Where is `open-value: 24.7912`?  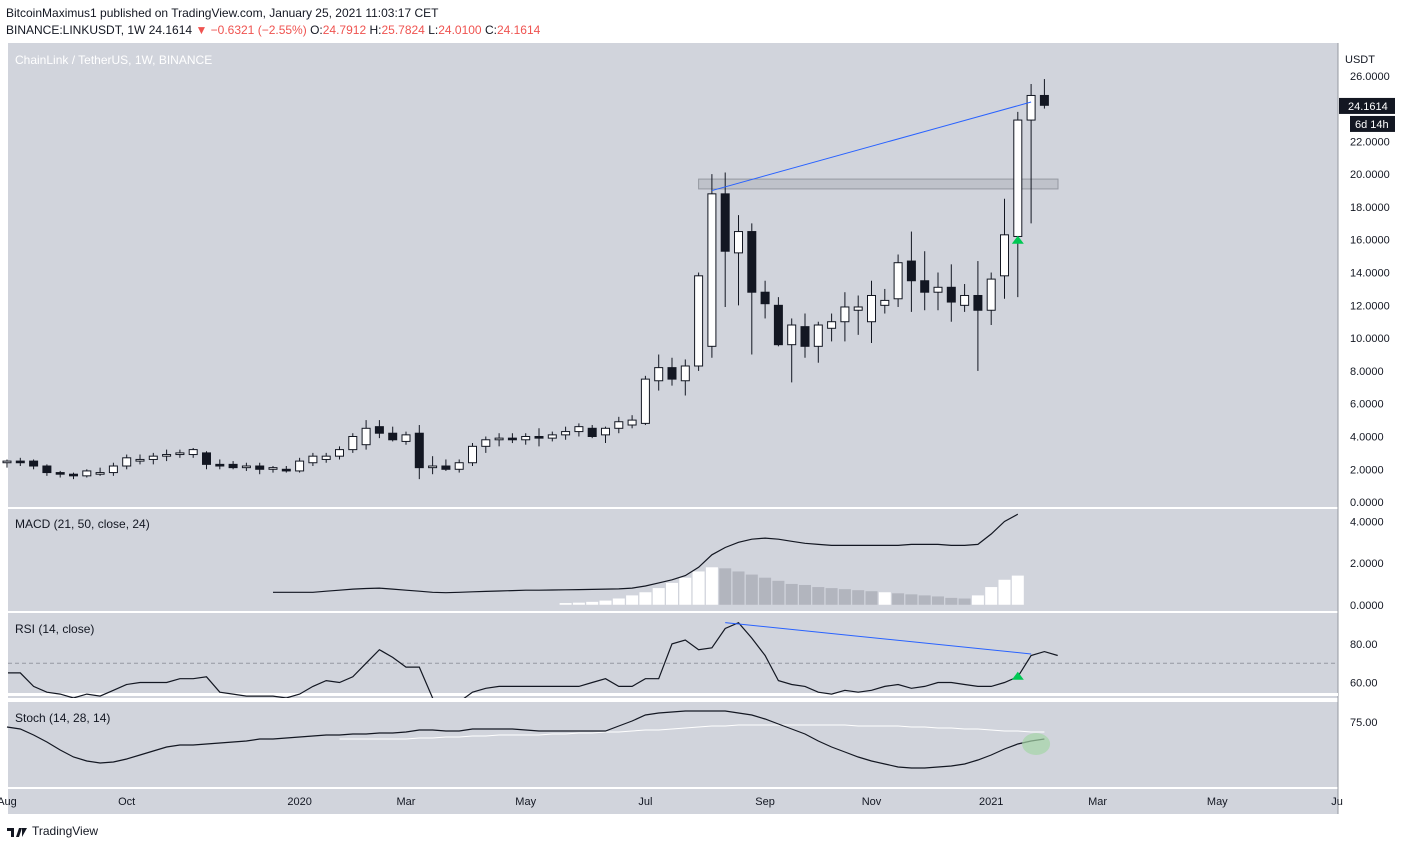
open-value: 24.7912 is located at coordinates (344, 30).